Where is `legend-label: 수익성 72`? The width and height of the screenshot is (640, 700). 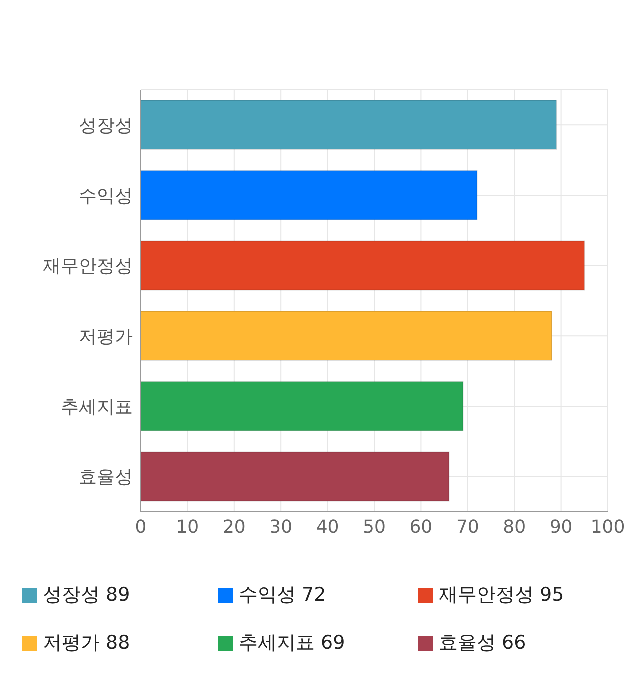 legend-label: 수익성 72 is located at coordinates (282, 595).